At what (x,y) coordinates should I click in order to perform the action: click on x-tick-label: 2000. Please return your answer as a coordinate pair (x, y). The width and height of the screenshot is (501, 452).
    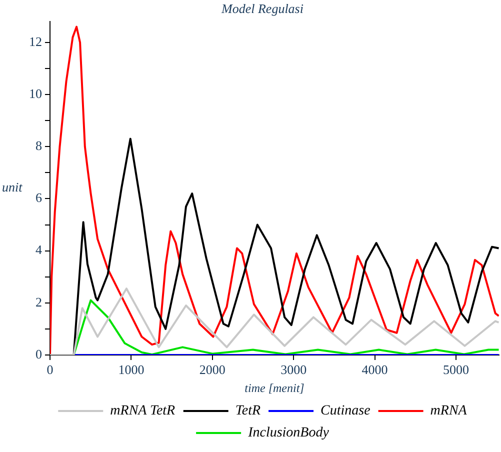
    Looking at the image, I should click on (212, 370).